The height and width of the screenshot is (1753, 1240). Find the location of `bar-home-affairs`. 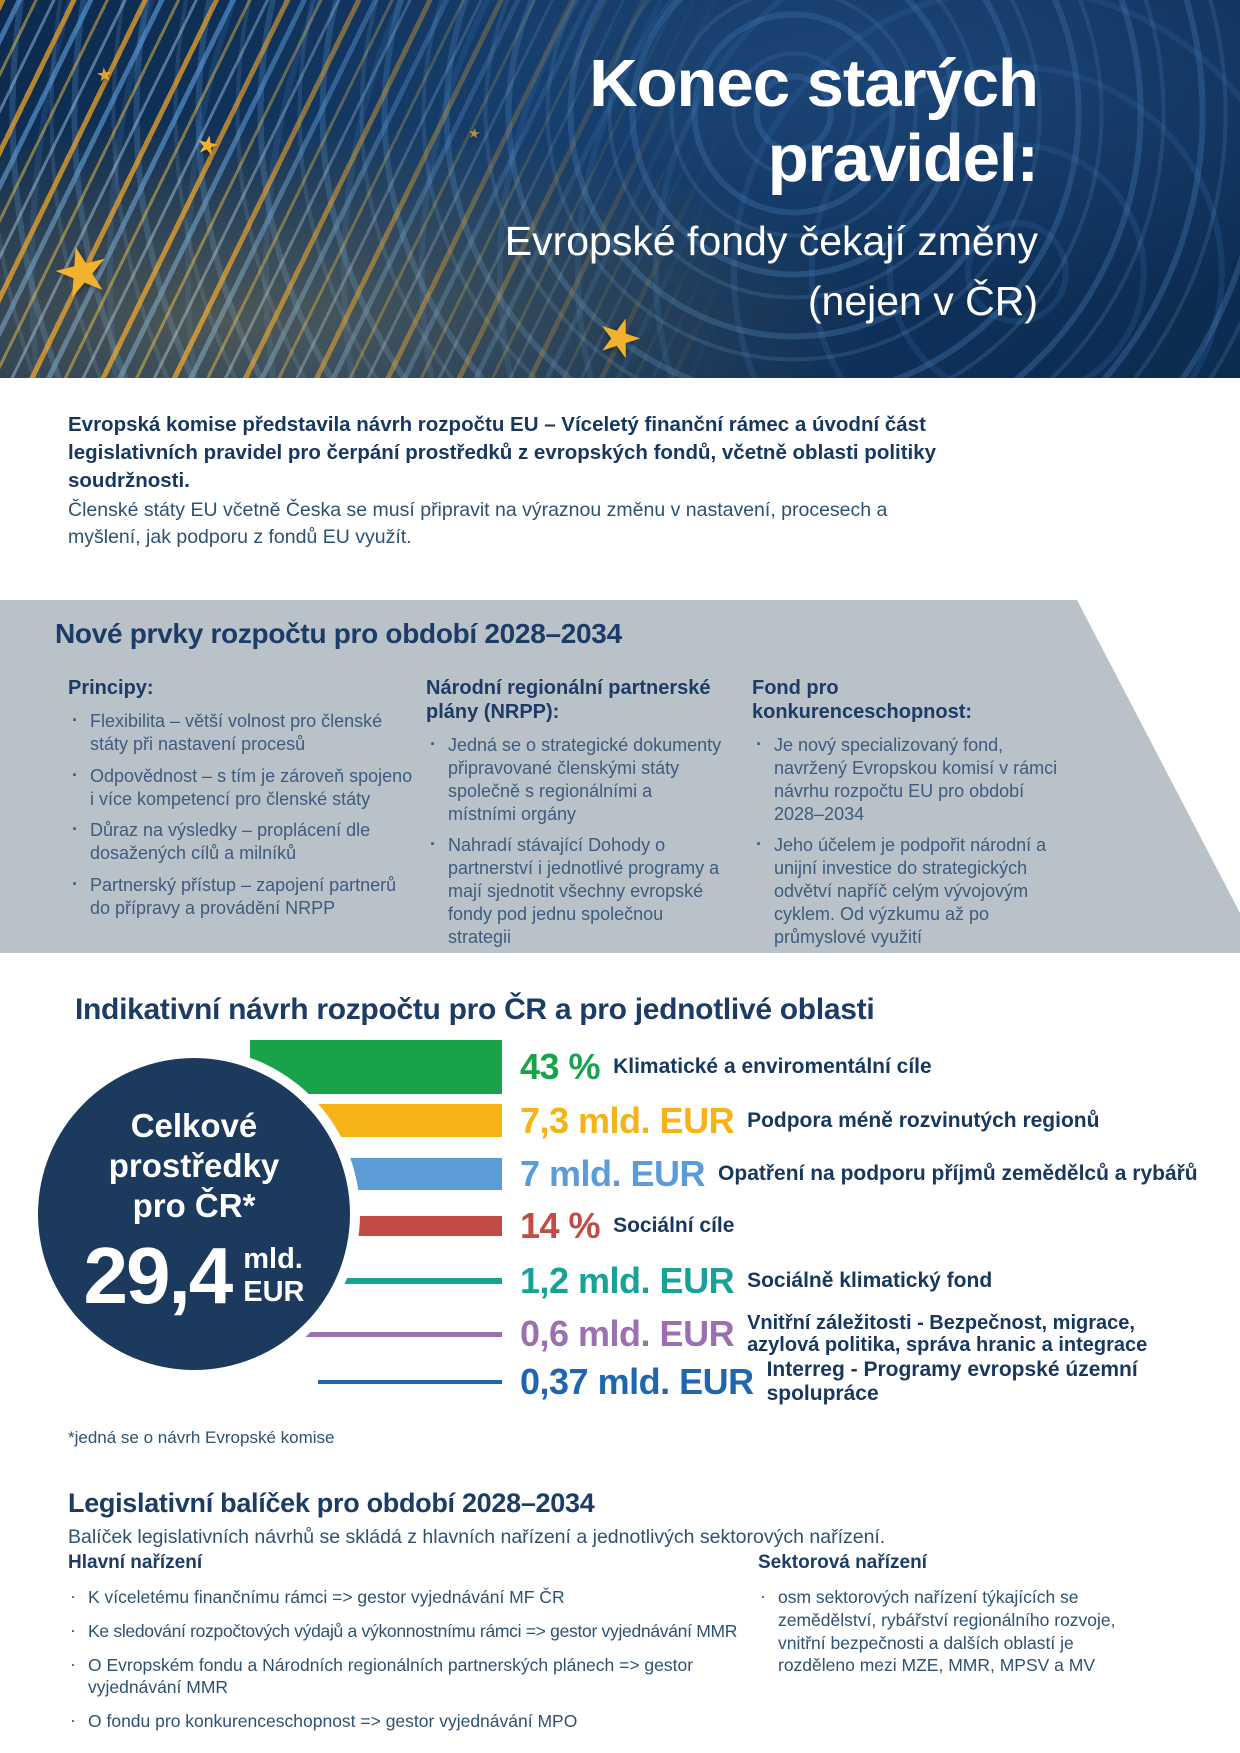

bar-home-affairs is located at coordinates (376, 1334).